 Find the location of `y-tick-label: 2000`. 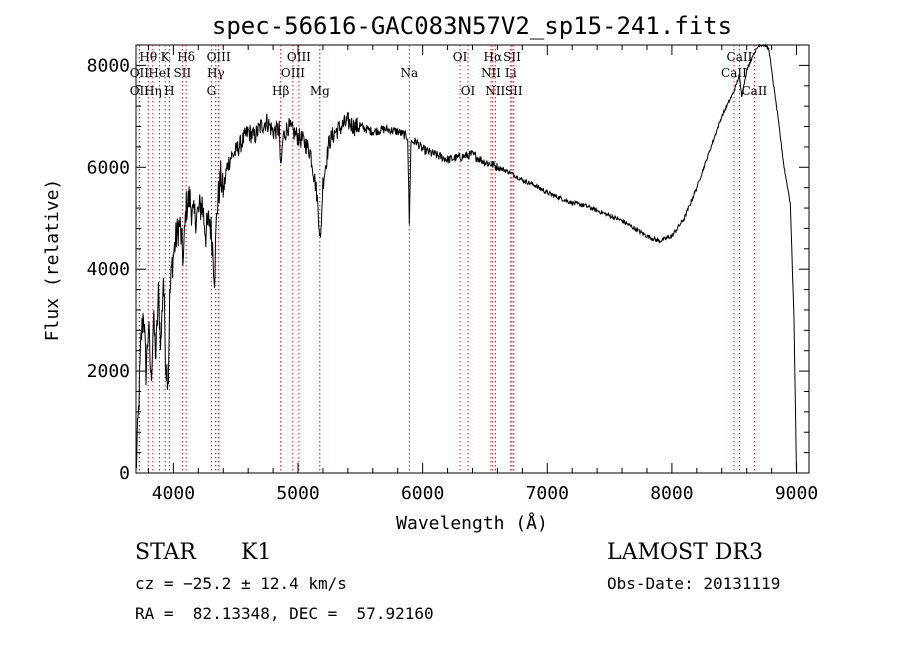

y-tick-label: 2000 is located at coordinates (108, 371).